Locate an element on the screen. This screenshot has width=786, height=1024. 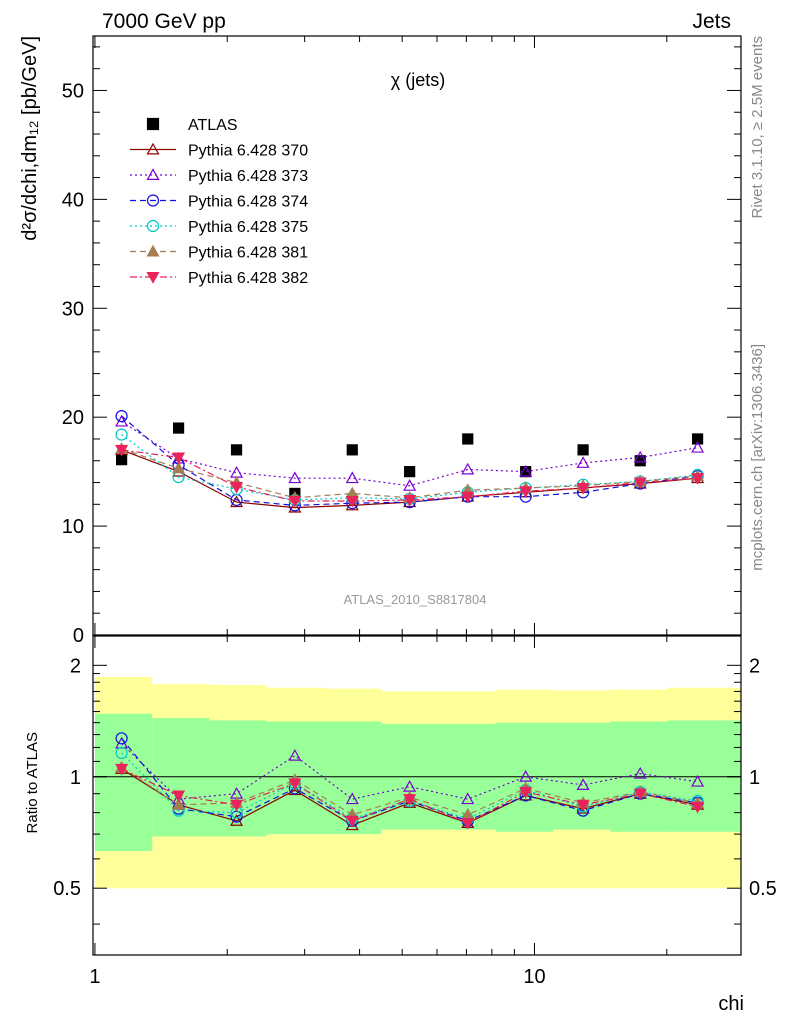
legend-item: ATLAS is located at coordinates (192, 125).